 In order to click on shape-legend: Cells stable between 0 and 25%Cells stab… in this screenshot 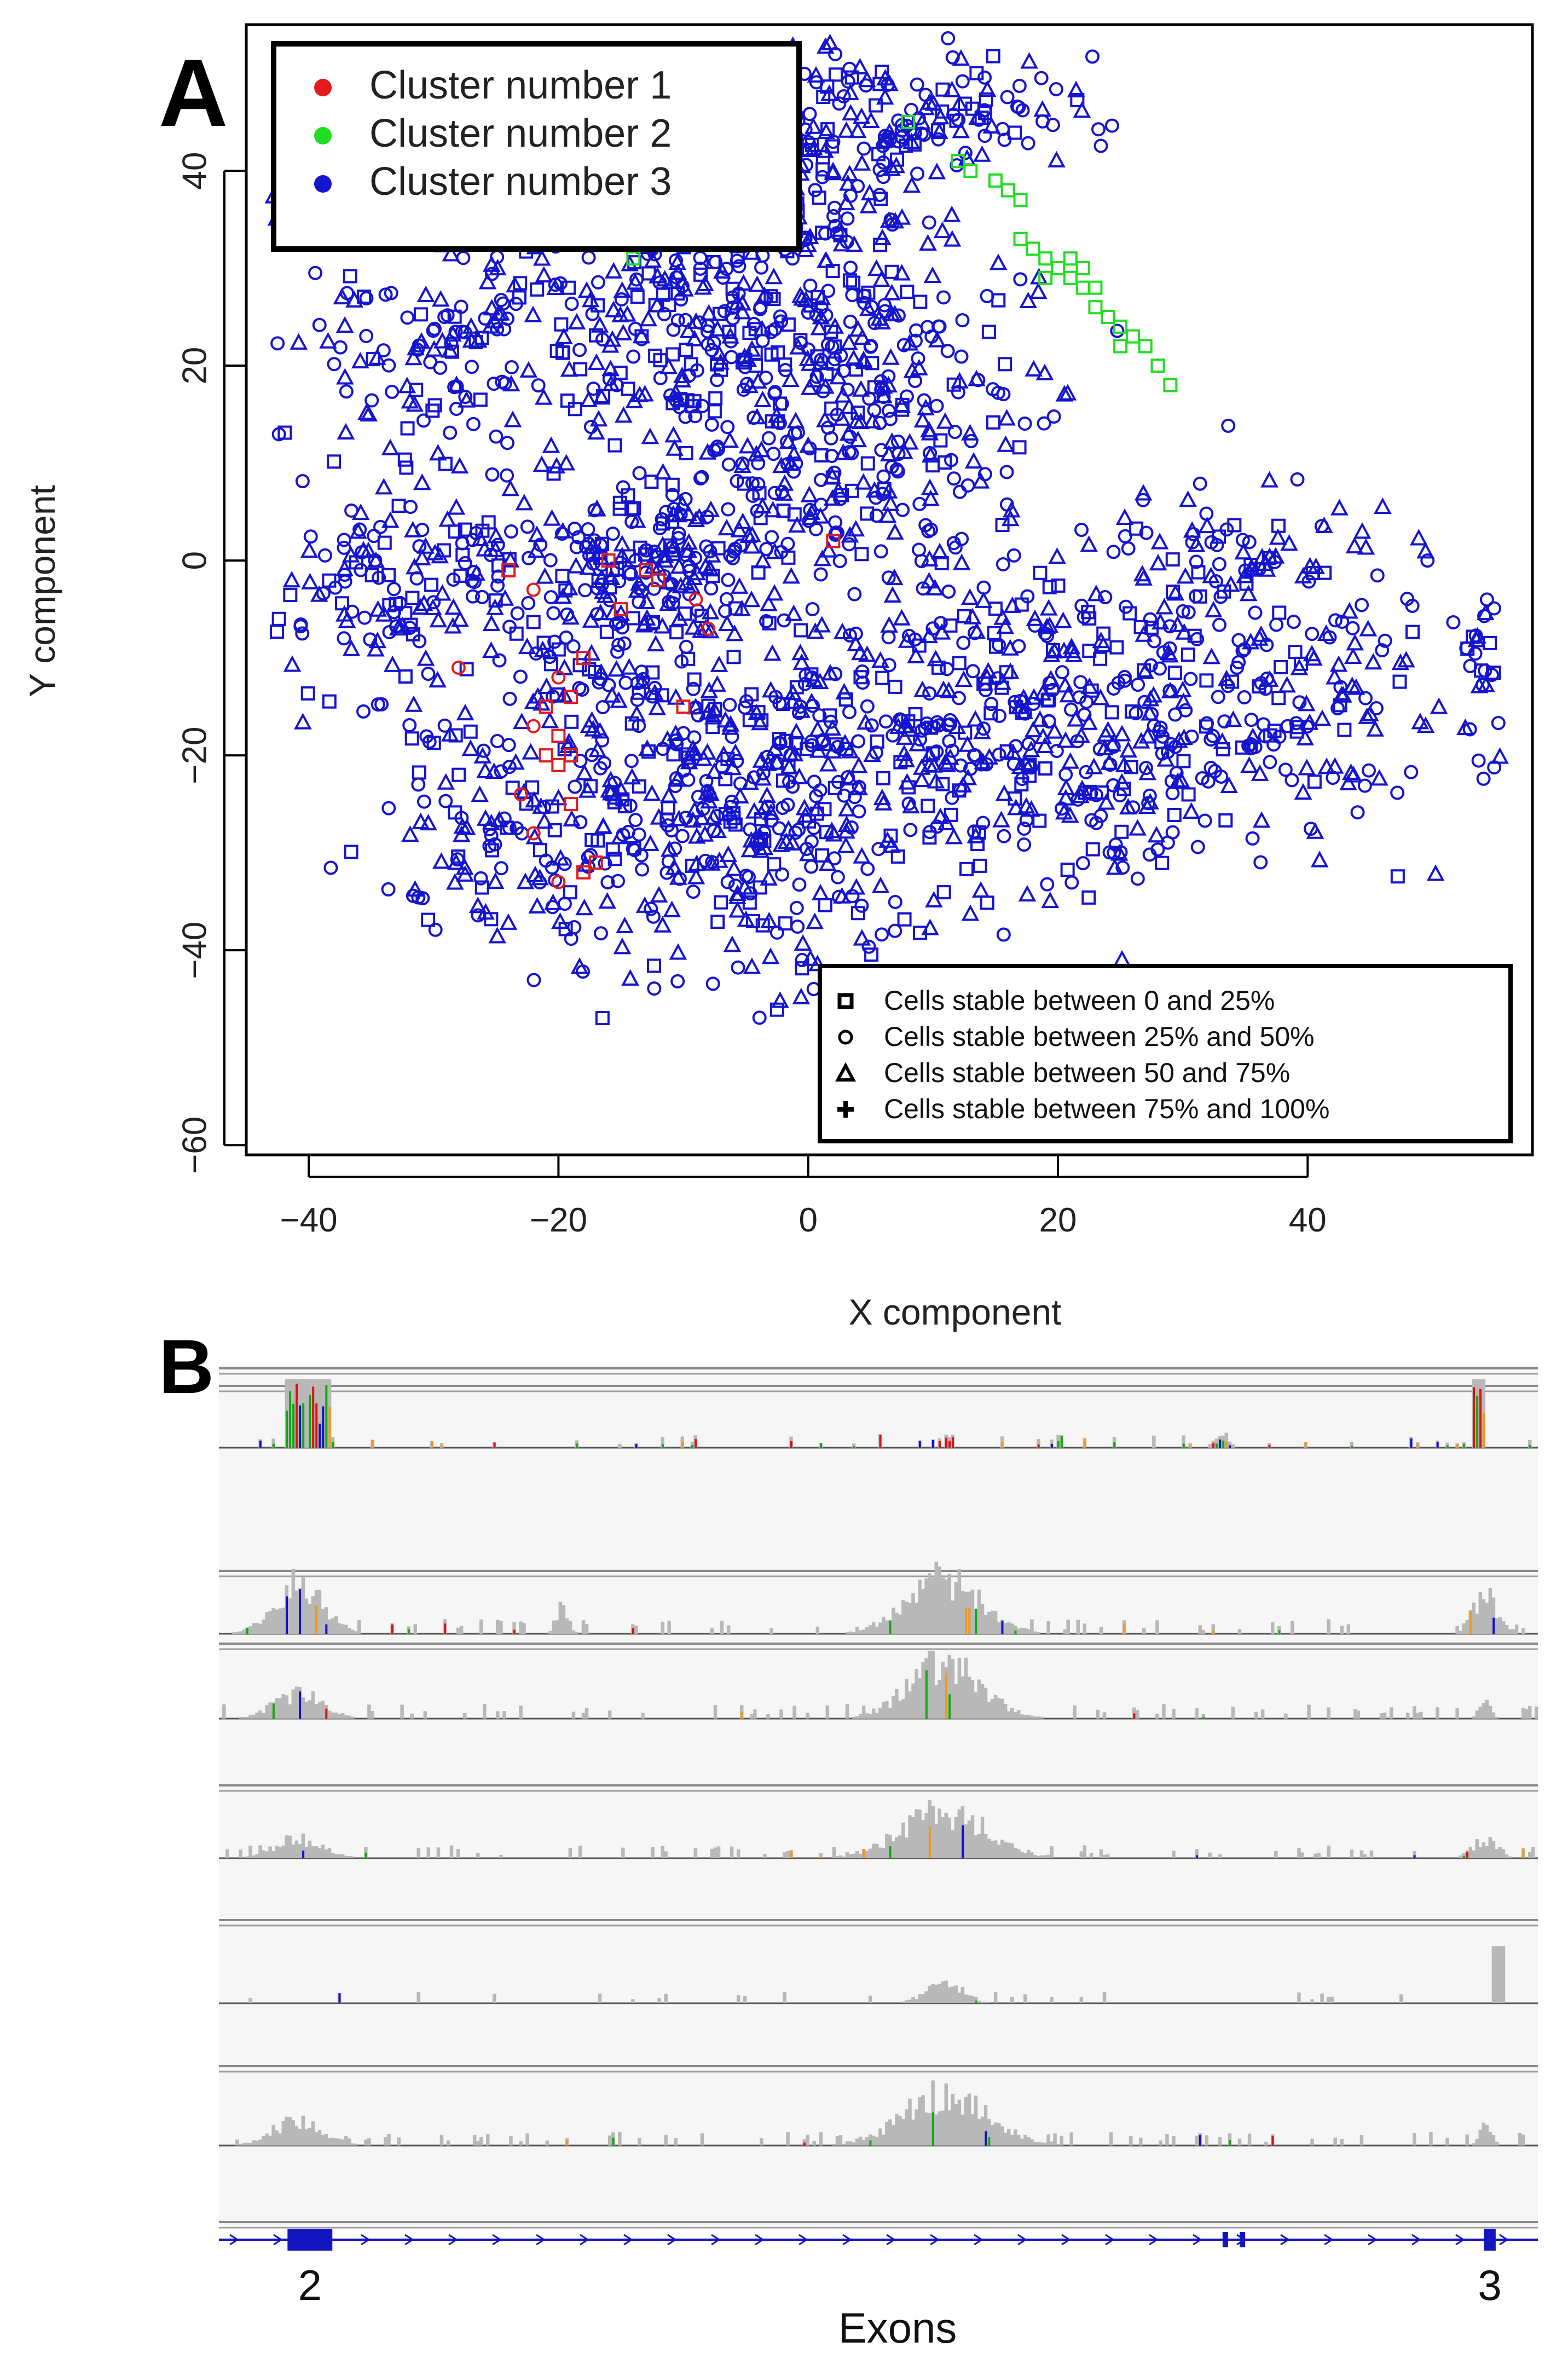, I will do `click(1165, 1053)`.